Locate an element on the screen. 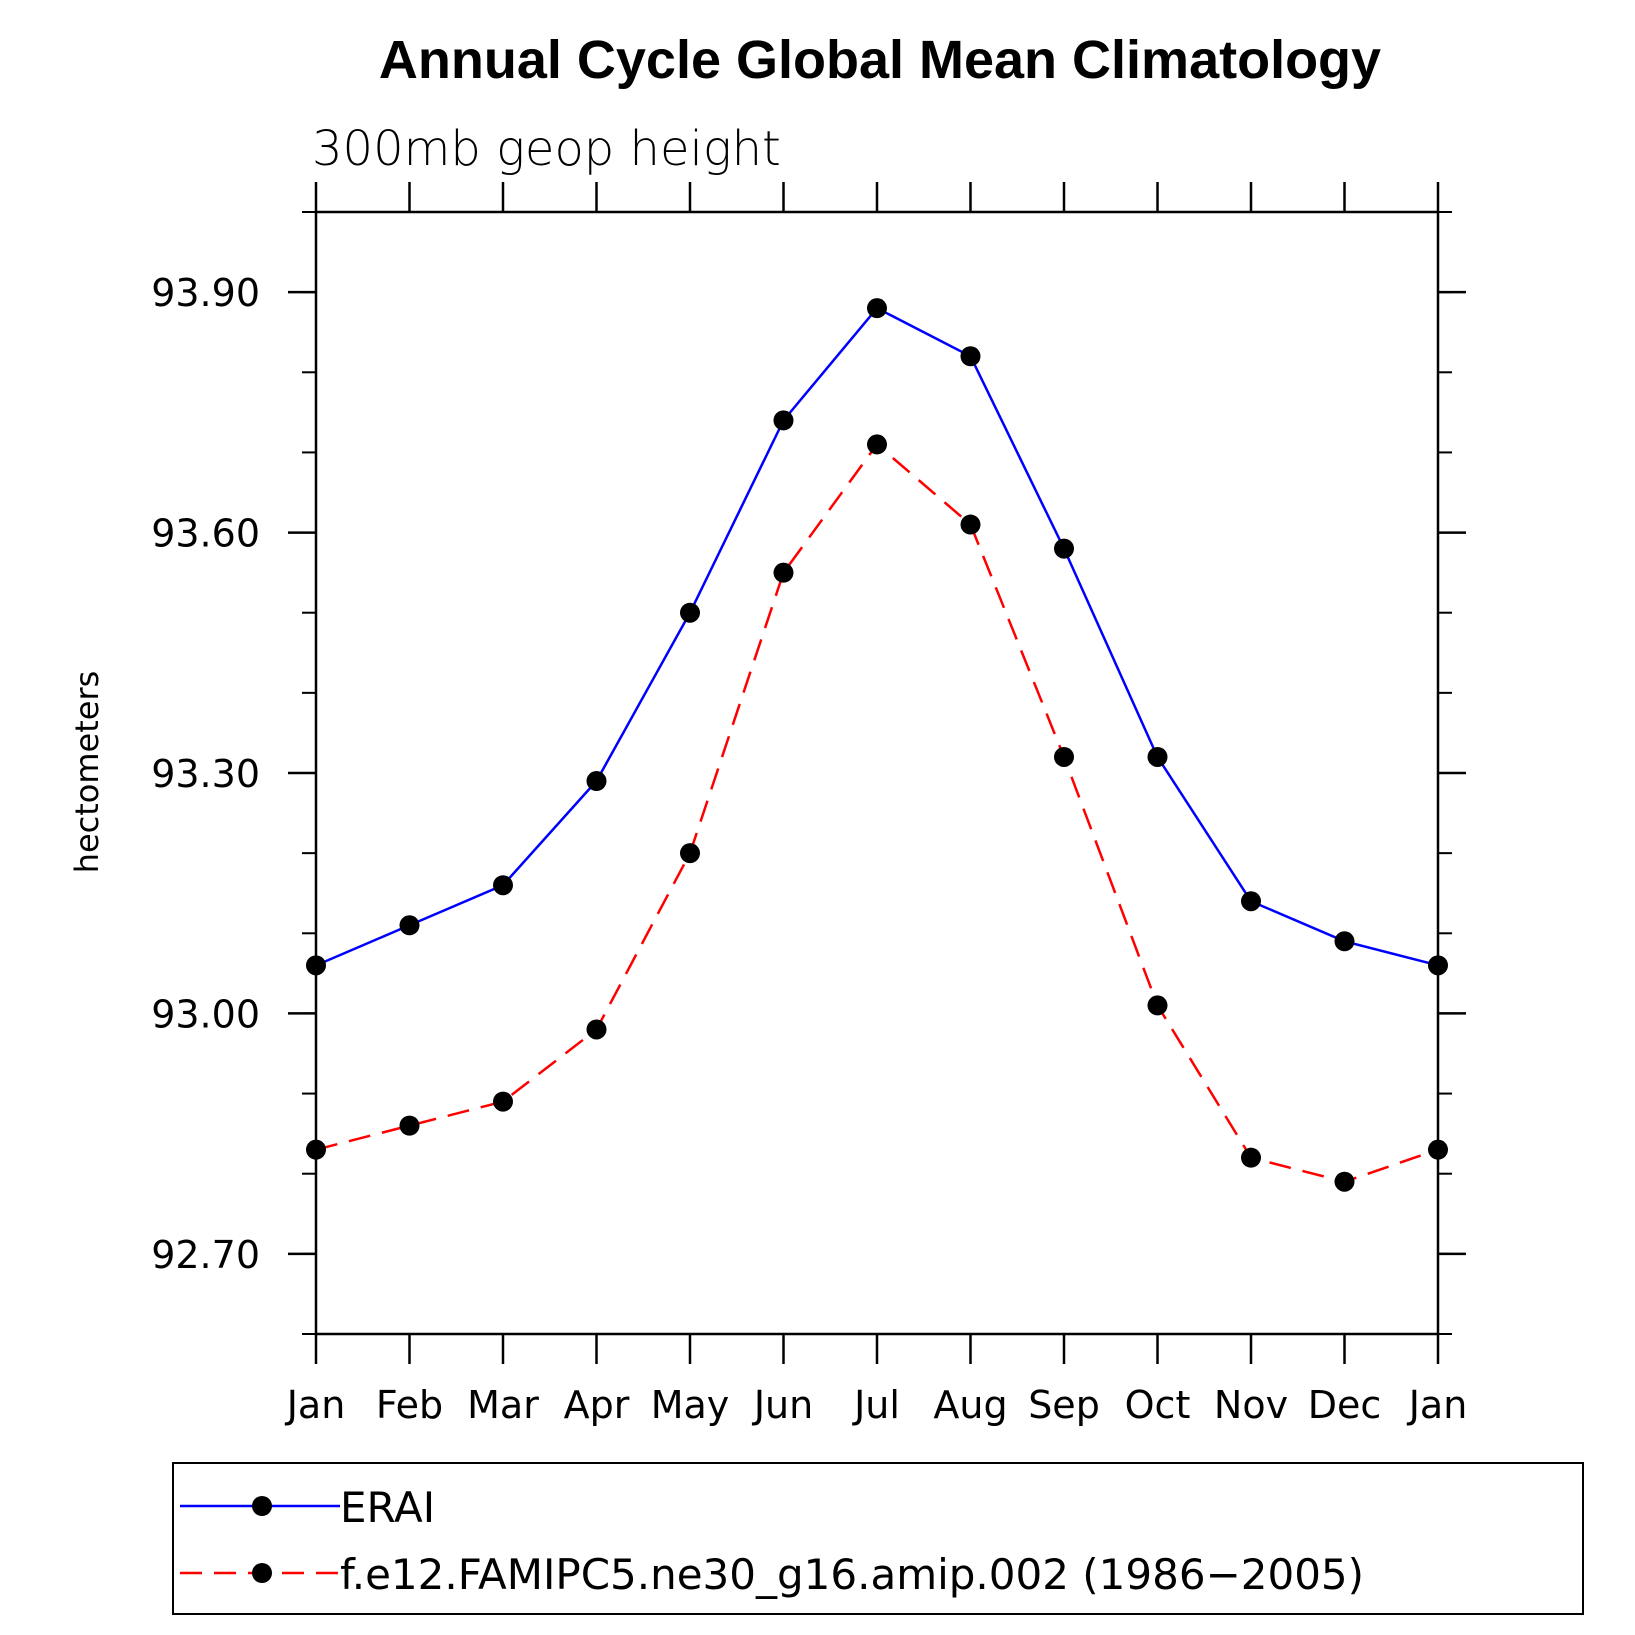 This screenshot has height=1635, width=1635. x-tick-label: Jul is located at coordinates (876, 1405).